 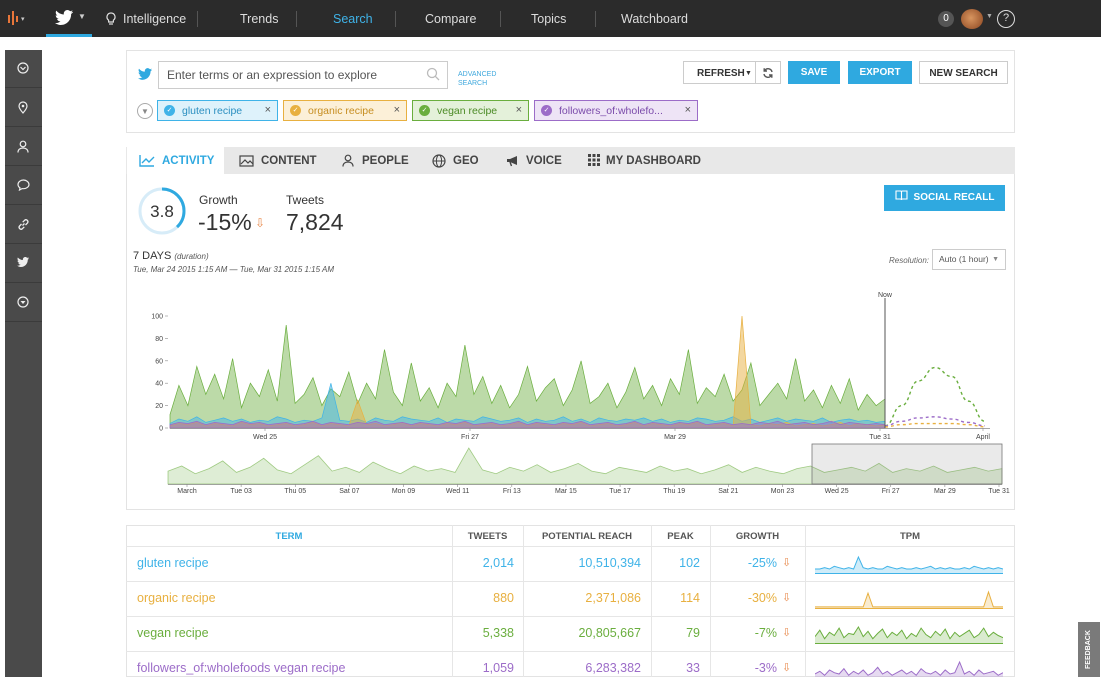 What do you see at coordinates (680, 536) in the screenshot?
I see `column-header-peak: PEAK` at bounding box center [680, 536].